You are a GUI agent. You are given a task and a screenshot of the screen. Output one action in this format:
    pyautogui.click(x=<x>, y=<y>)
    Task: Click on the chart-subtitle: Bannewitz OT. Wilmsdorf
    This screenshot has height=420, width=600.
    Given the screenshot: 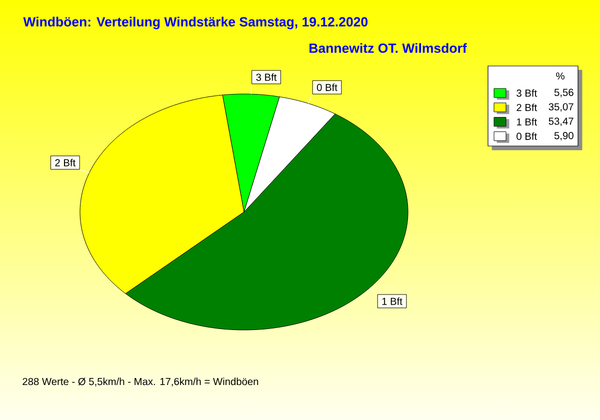 What is the action you would take?
    pyautogui.click(x=388, y=48)
    